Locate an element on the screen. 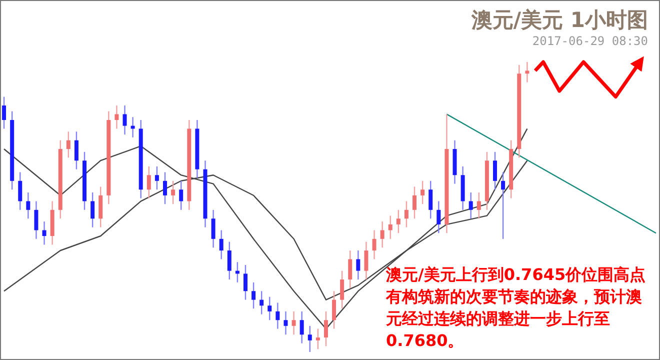  annotation: 澳元/美元上行到0.7645价位围高点有构筑新的次要节奏的迹象，预计澳元经过连续的调整进一步上行至0.7680。 is located at coordinates (516, 308).